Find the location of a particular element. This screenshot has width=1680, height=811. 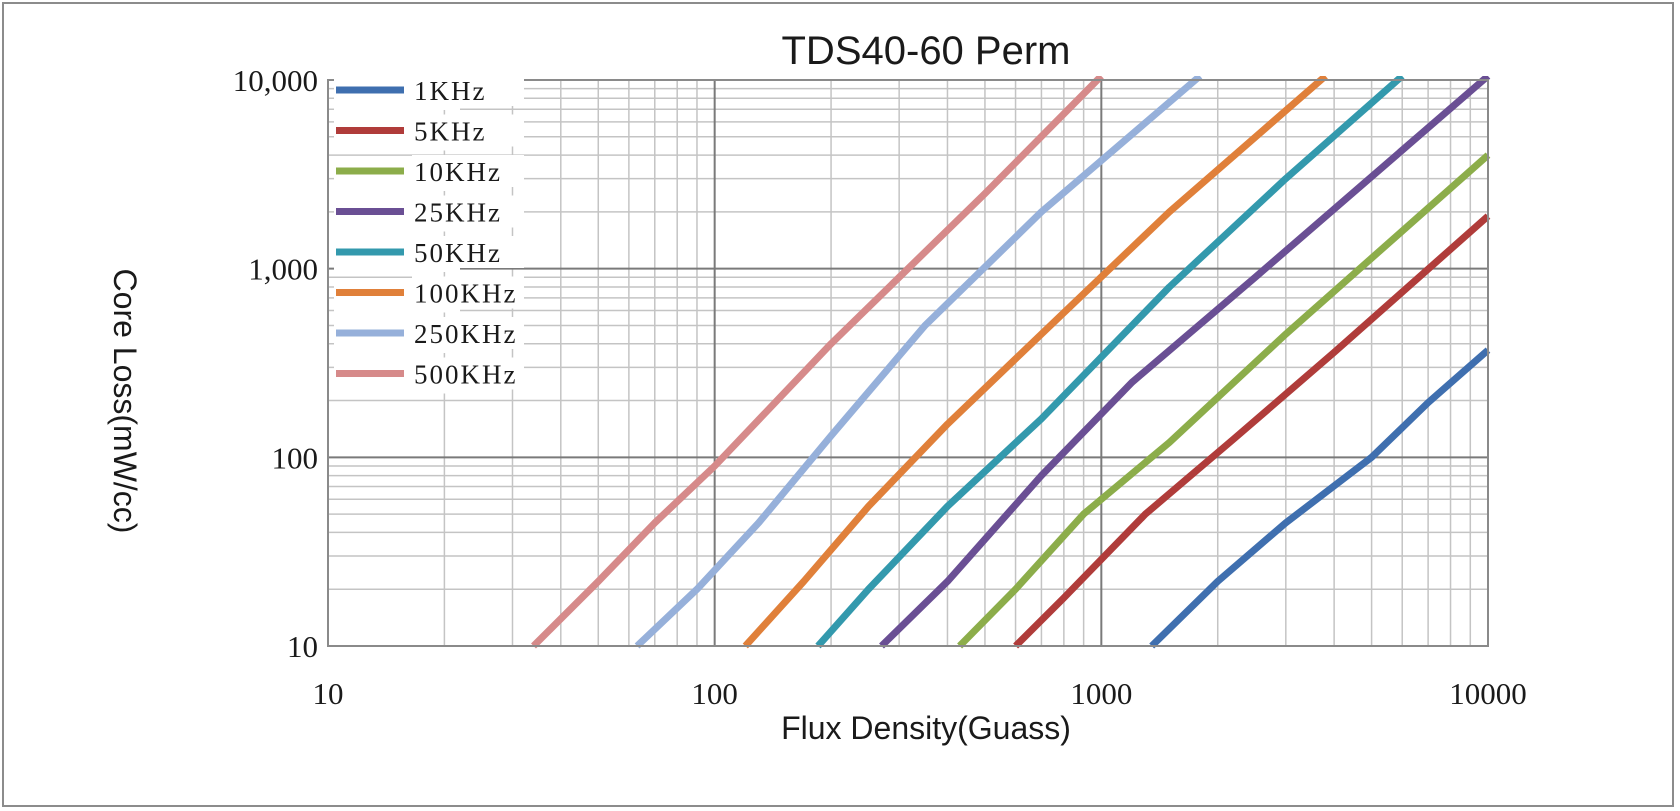

legend-label: 250KHz is located at coordinates (465, 334).